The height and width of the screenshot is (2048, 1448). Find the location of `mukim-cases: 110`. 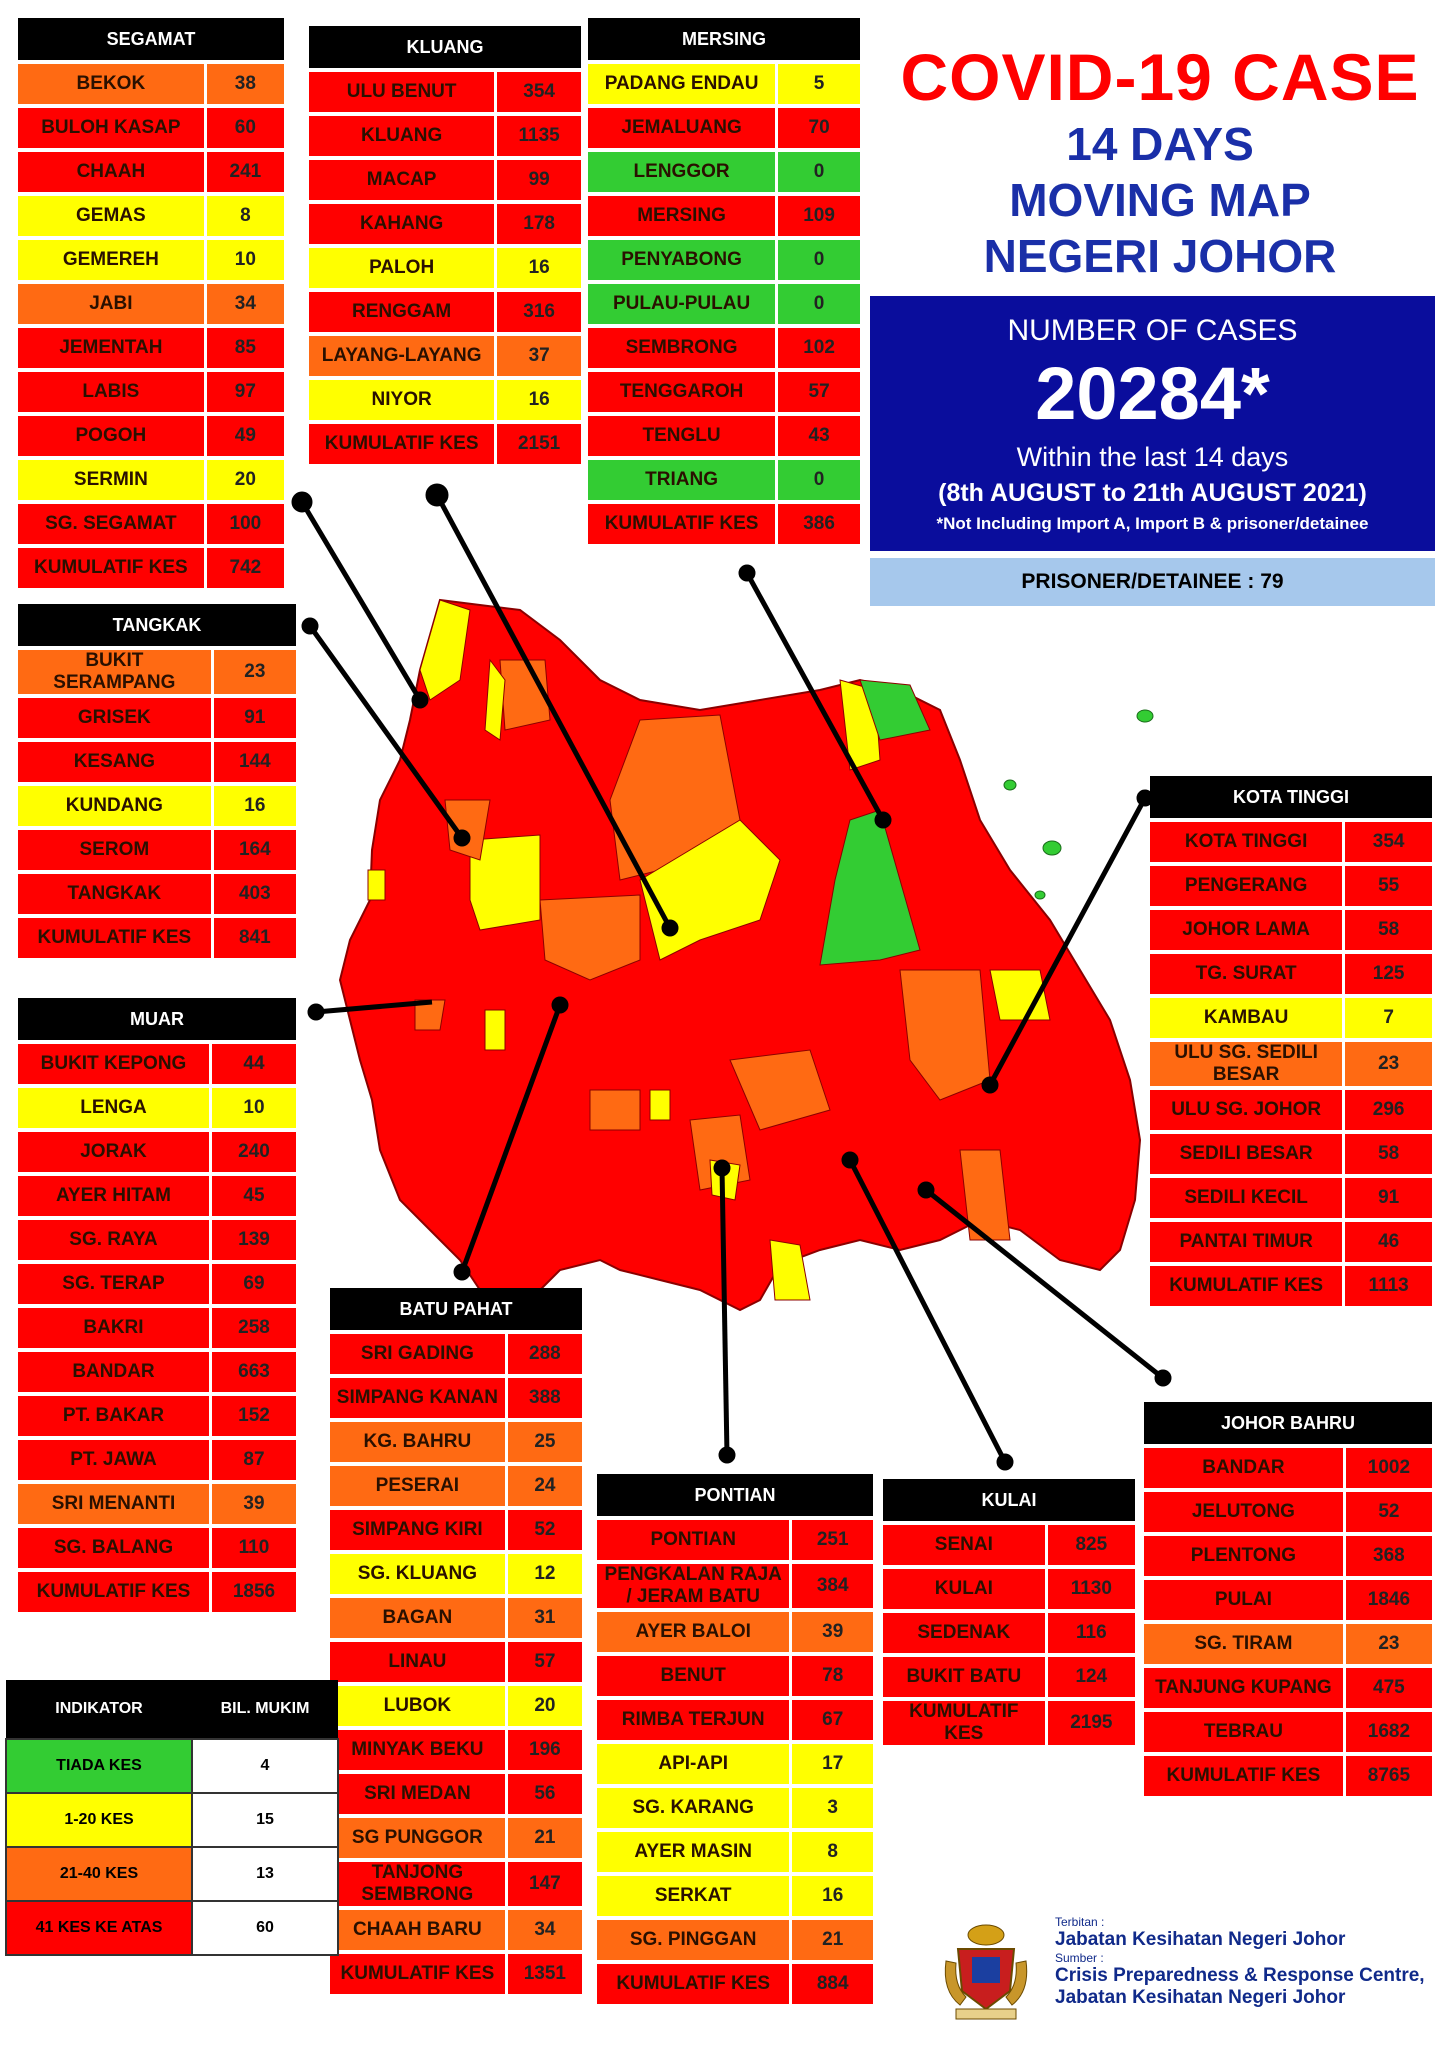

mukim-cases: 110 is located at coordinates (253, 1548).